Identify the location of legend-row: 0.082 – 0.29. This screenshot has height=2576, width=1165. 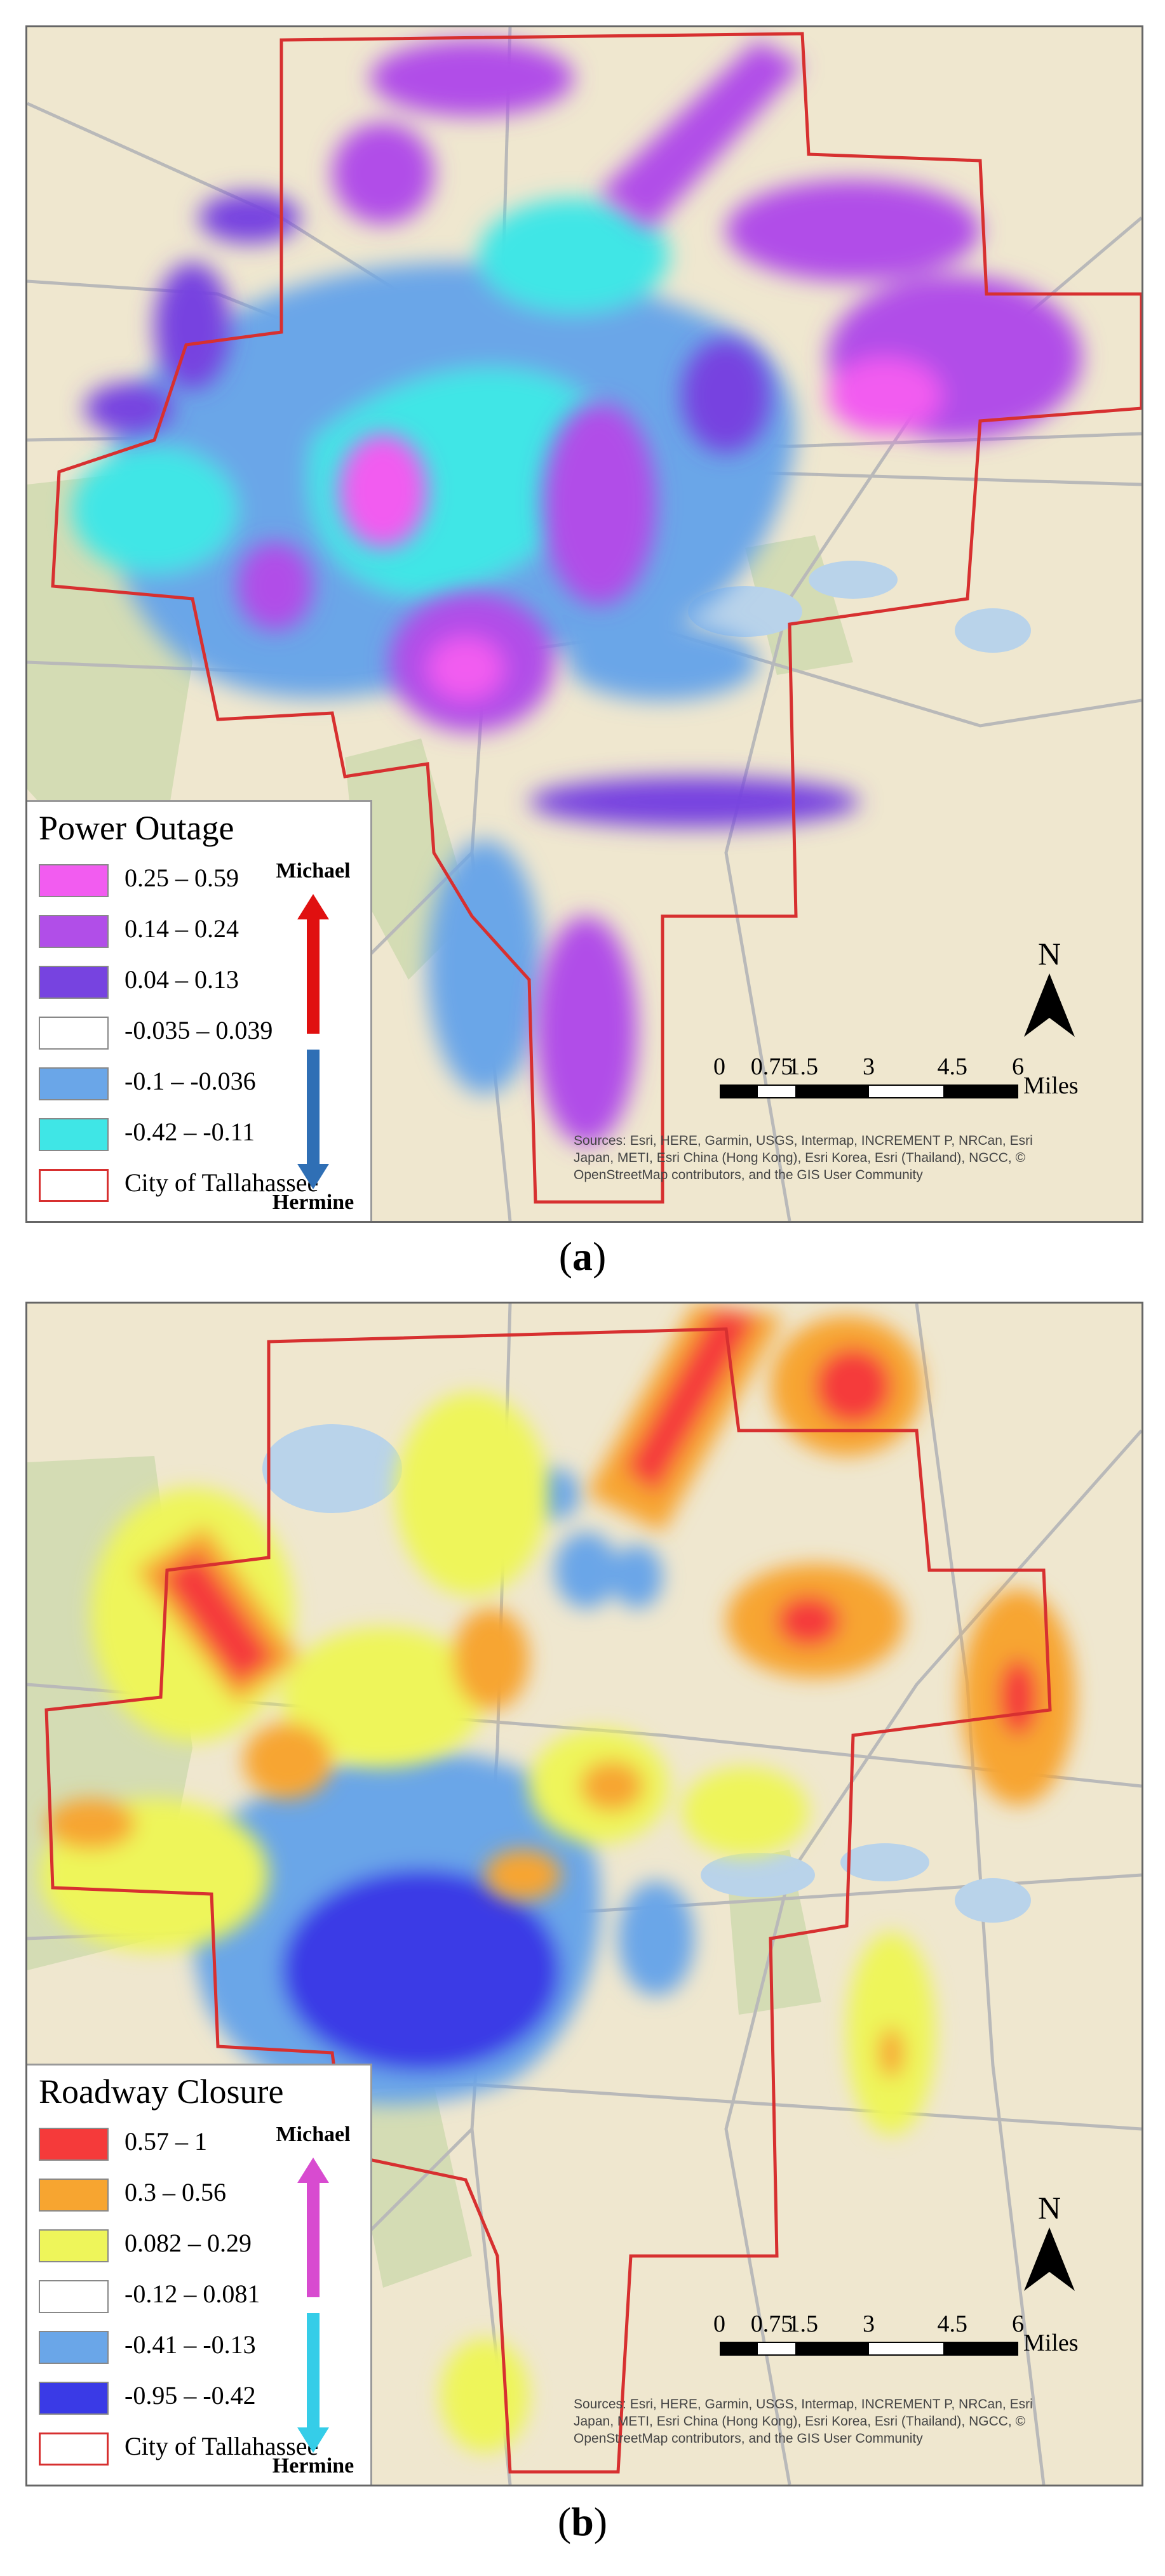
(173, 2244).